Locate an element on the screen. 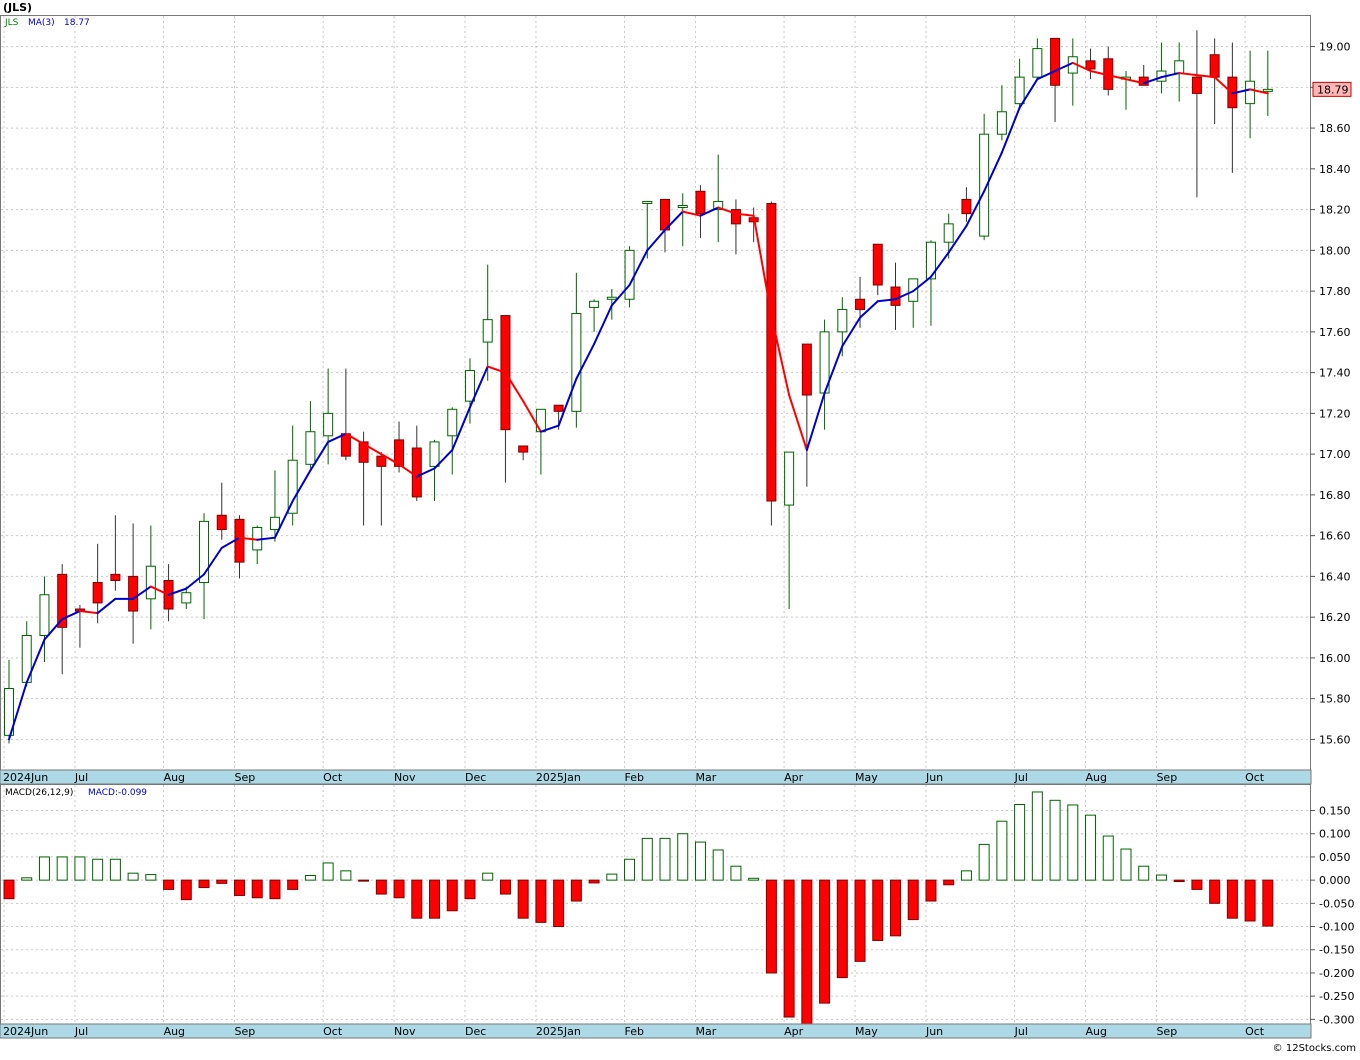 This screenshot has height=1060, width=1360. month-label: Dec is located at coordinates (475, 777).